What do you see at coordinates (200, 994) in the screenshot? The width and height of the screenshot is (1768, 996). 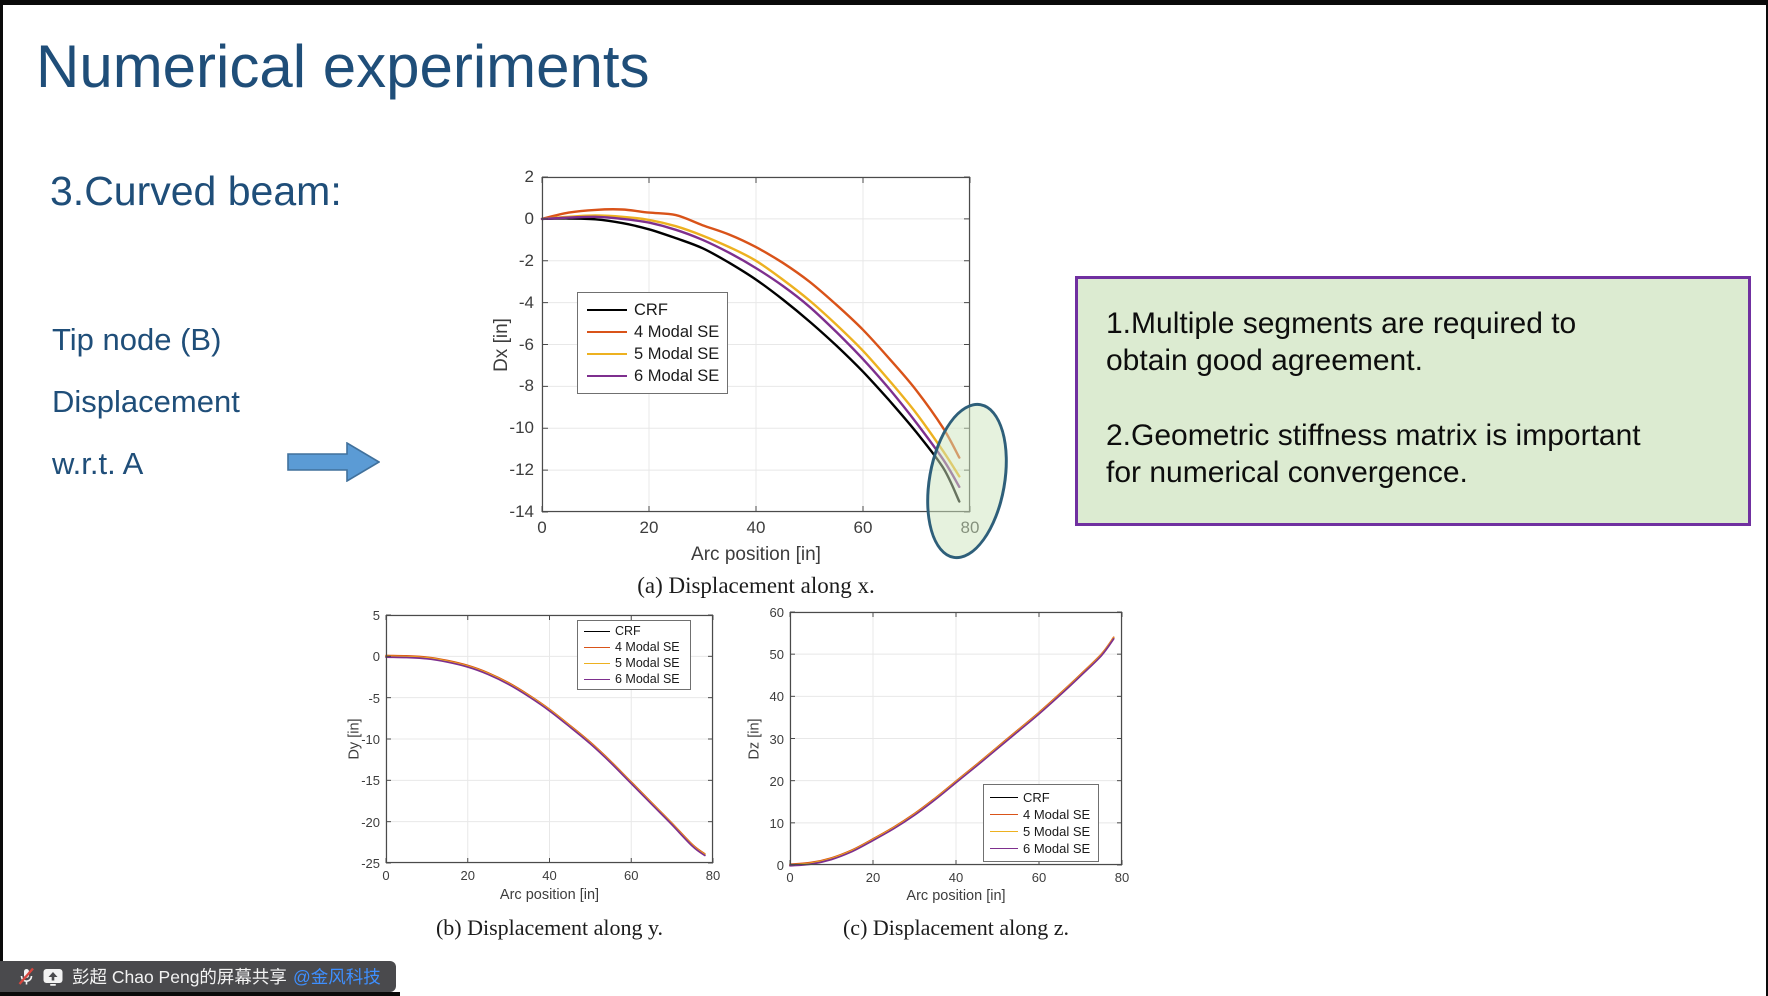 I see `window-frame-bottom` at bounding box center [200, 994].